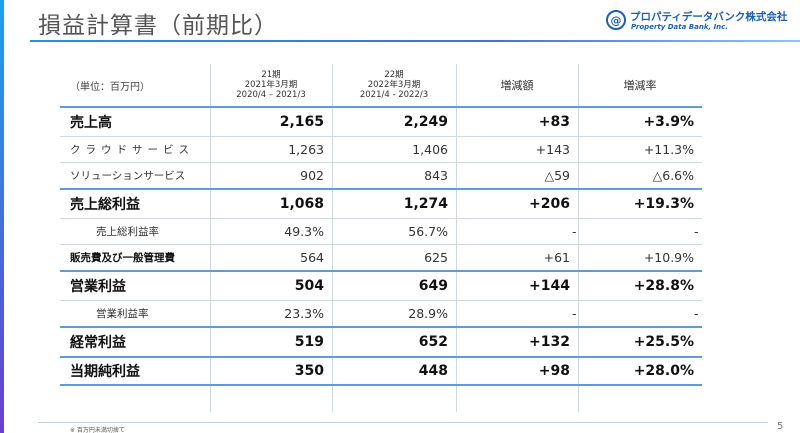  I want to click on change-amount: △59, so click(557, 175).